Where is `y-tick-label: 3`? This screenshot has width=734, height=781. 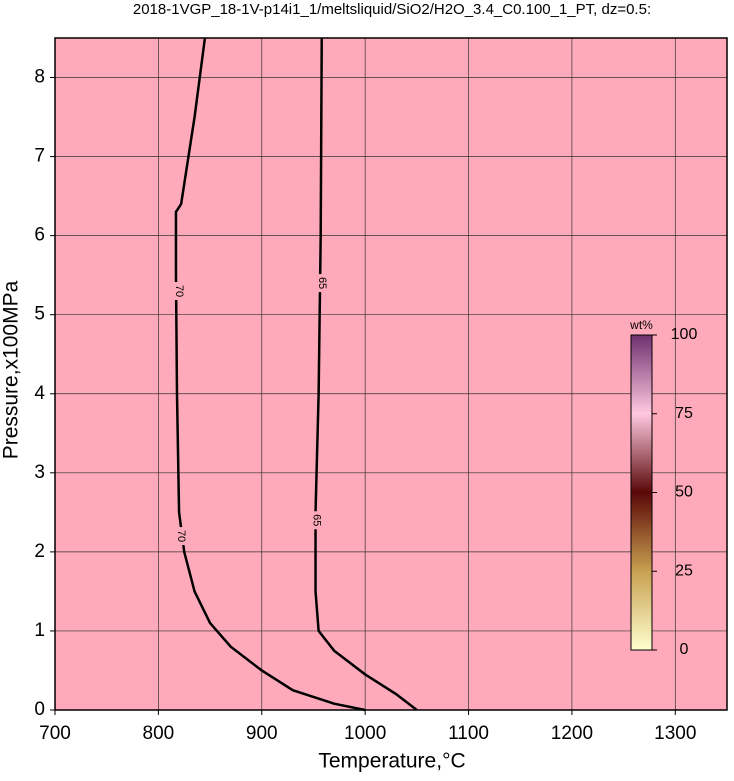 y-tick-label: 3 is located at coordinates (39, 472).